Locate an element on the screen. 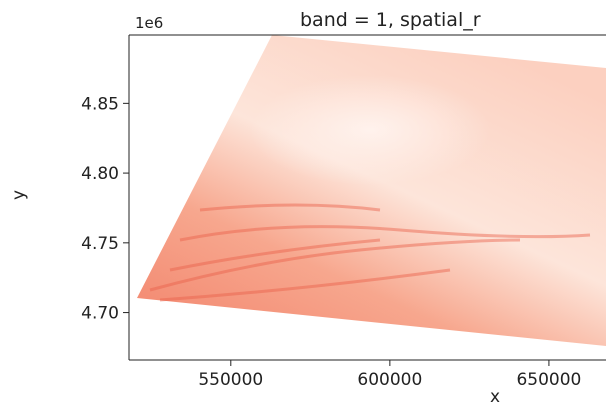 This screenshot has width=606, height=407. y-offset-label: 1e6 is located at coordinates (149, 23).